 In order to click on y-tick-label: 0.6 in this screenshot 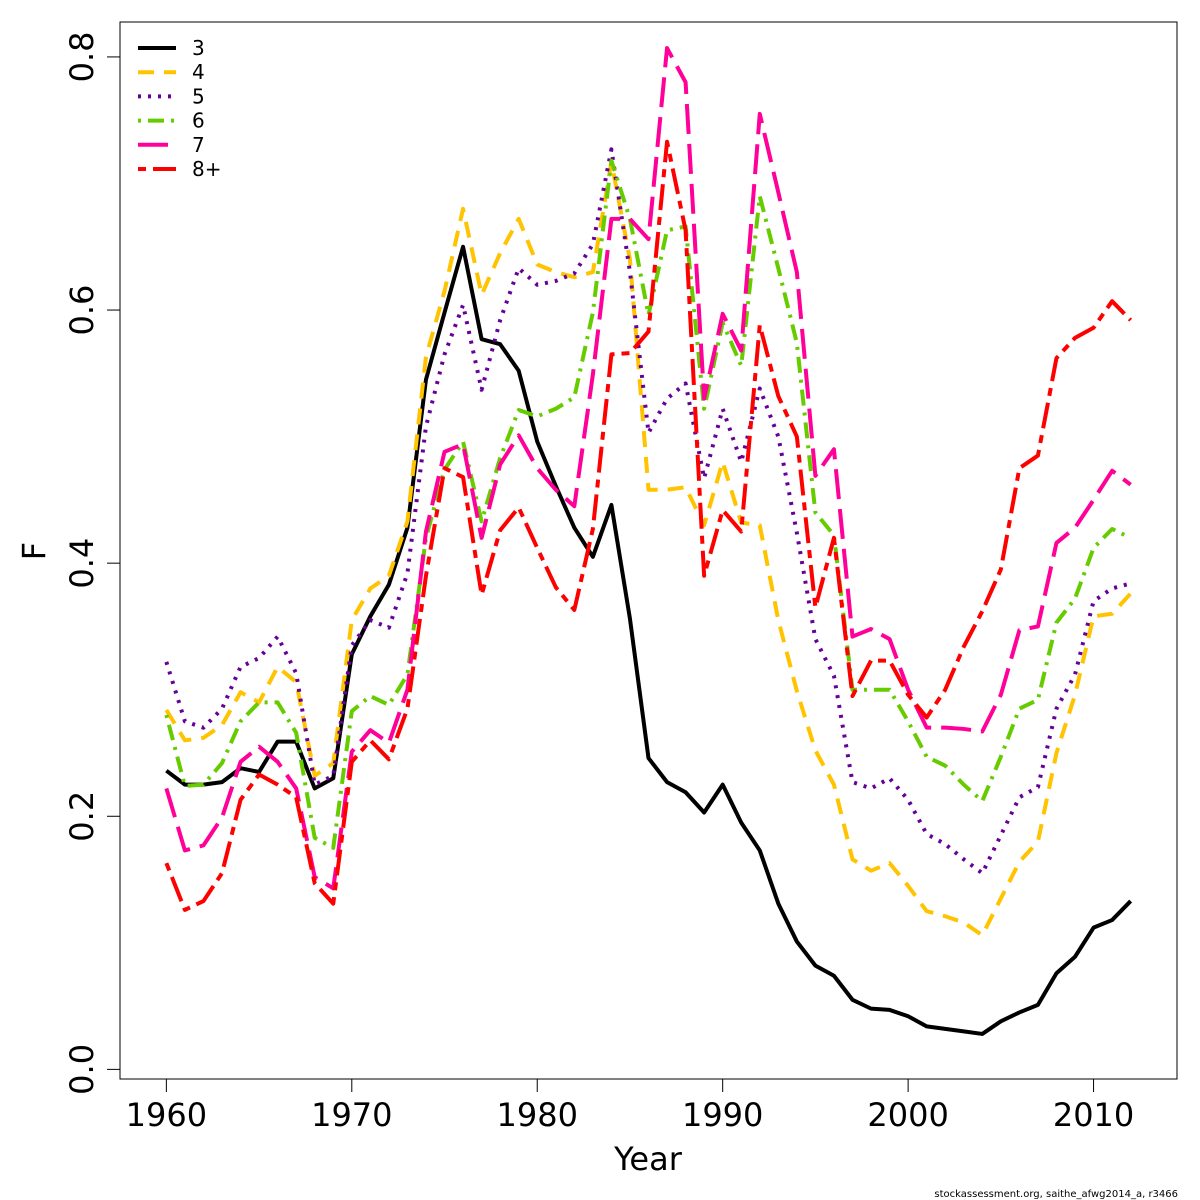, I will do `click(82, 310)`.